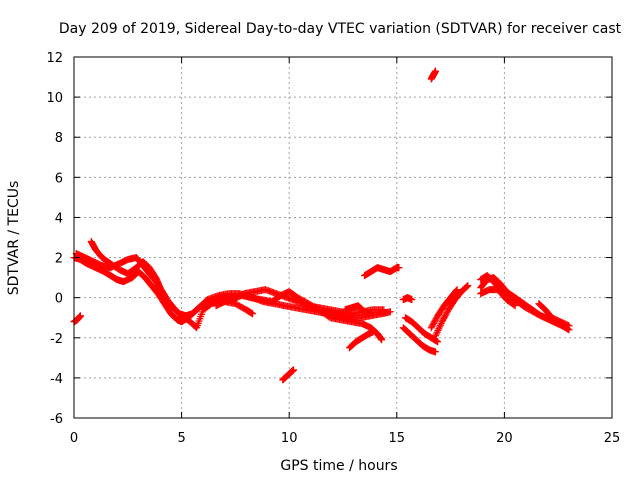 The width and height of the screenshot is (640, 480). I want to click on series-segment-hour-15-a, so click(419, 340).